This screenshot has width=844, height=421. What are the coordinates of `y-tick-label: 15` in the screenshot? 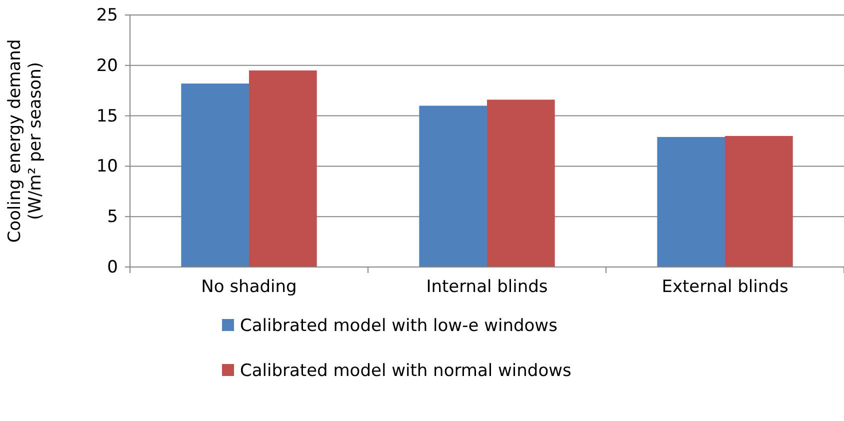 It's located at (107, 116).